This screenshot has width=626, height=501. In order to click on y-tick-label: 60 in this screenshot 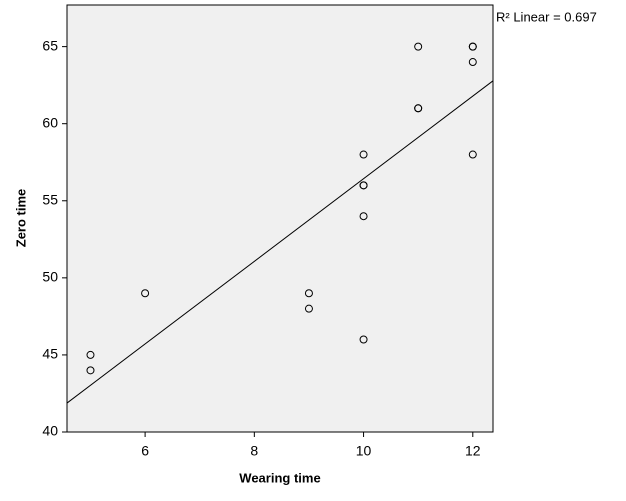, I will do `click(50, 122)`.